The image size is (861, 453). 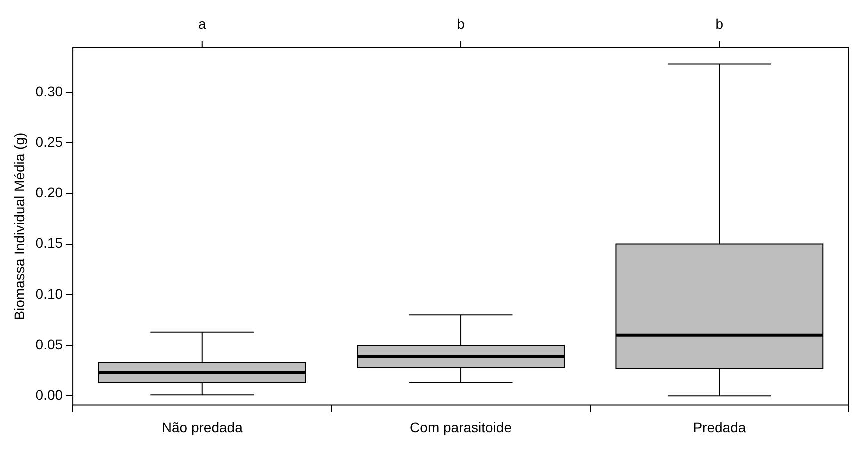 What do you see at coordinates (202, 24) in the screenshot?
I see `annotation: a` at bounding box center [202, 24].